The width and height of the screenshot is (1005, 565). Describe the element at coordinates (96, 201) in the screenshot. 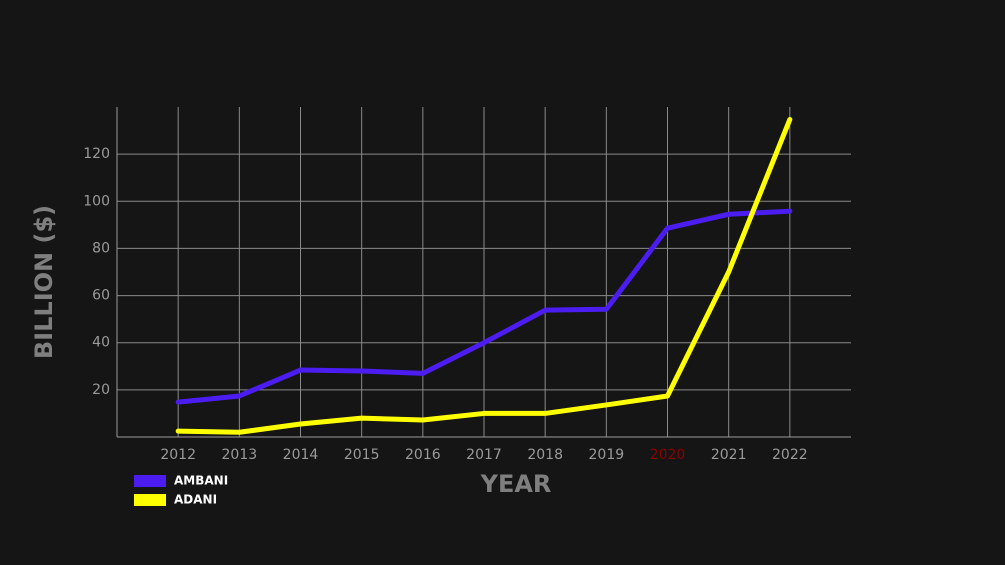

I see `y-tick-label: 100` at that location.